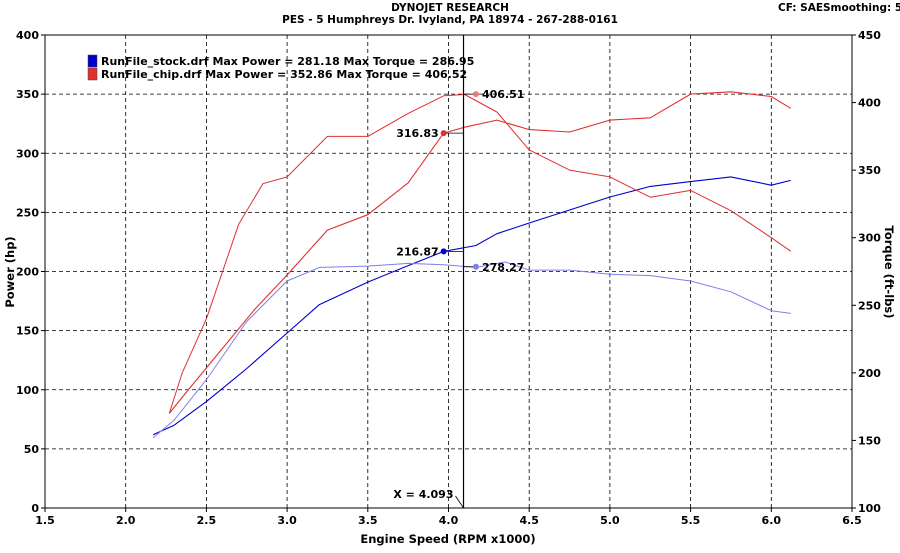 The width and height of the screenshot is (900, 553). Describe the element at coordinates (869, 103) in the screenshot. I see `y2-tick-label: 400` at that location.